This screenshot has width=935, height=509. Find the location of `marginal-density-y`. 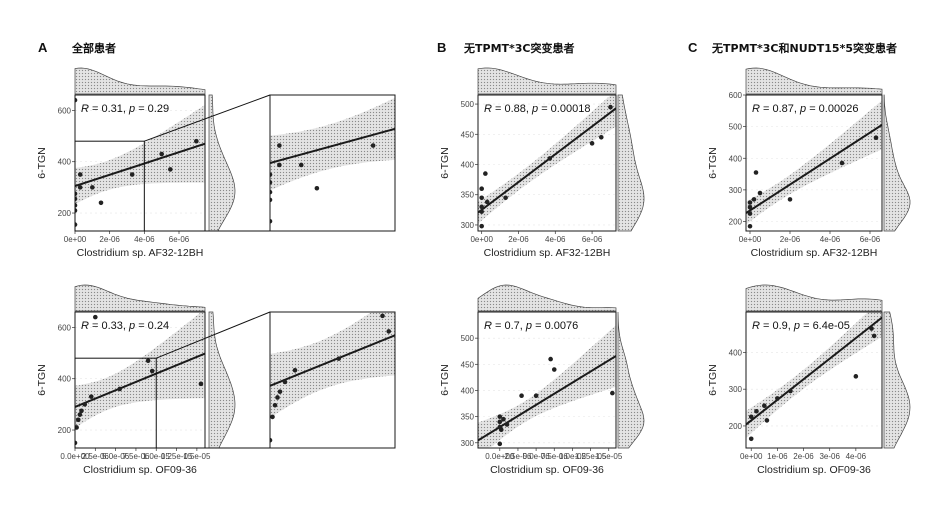

marginal-density-y is located at coordinates (631, 380).